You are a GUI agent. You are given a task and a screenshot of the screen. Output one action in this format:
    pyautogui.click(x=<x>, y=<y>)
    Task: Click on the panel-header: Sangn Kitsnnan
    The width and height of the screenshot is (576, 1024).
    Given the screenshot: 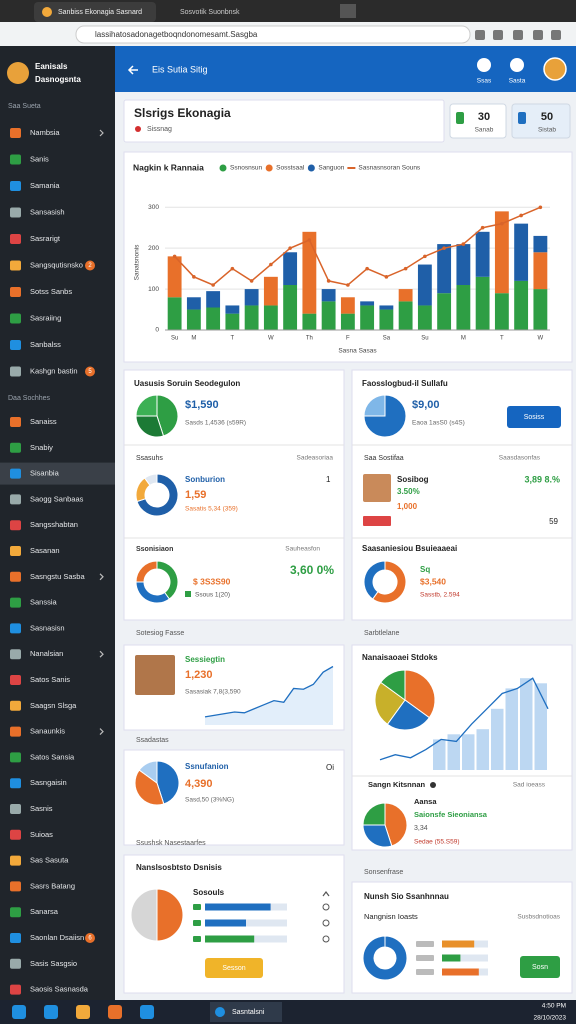 What is the action you would take?
    pyautogui.click(x=397, y=784)
    